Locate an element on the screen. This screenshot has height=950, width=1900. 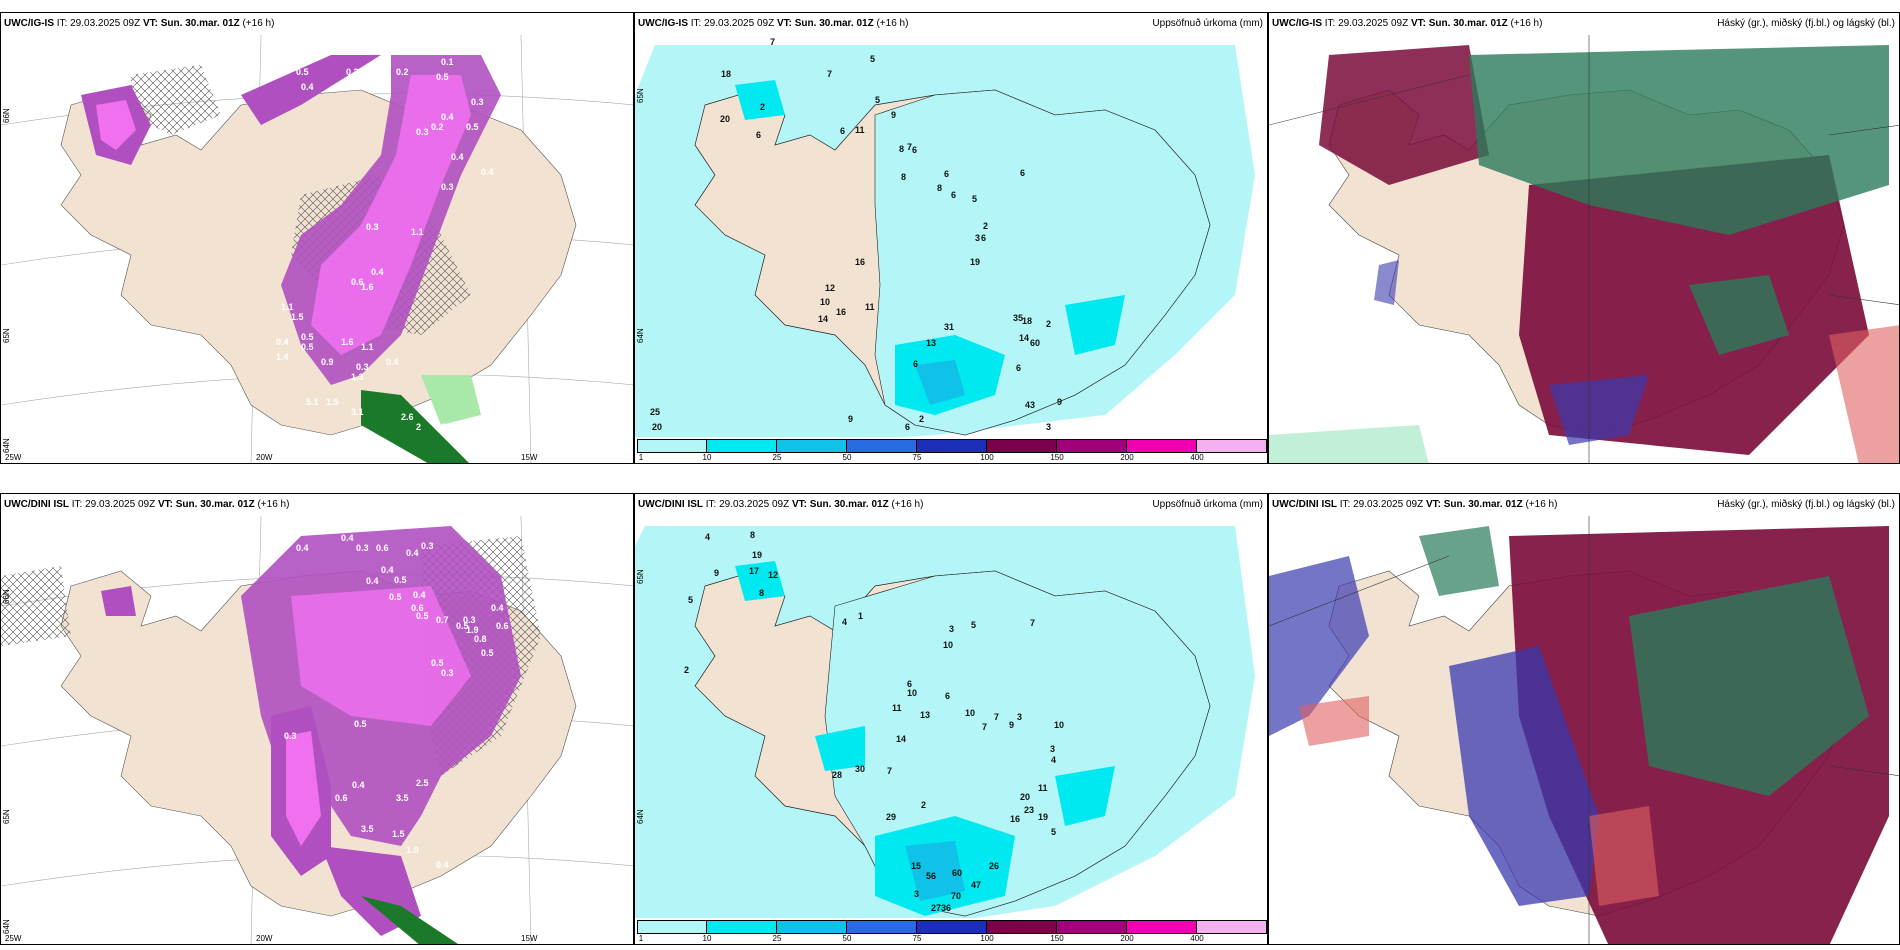
map-value-label: 1.9 is located at coordinates (472, 630).